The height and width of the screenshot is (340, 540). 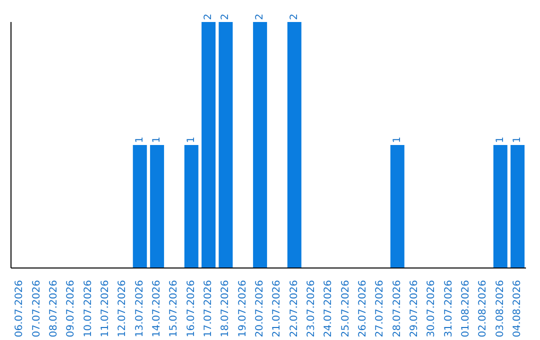 I want to click on x-tick-label: 01.08.2026, so click(x=466, y=309).